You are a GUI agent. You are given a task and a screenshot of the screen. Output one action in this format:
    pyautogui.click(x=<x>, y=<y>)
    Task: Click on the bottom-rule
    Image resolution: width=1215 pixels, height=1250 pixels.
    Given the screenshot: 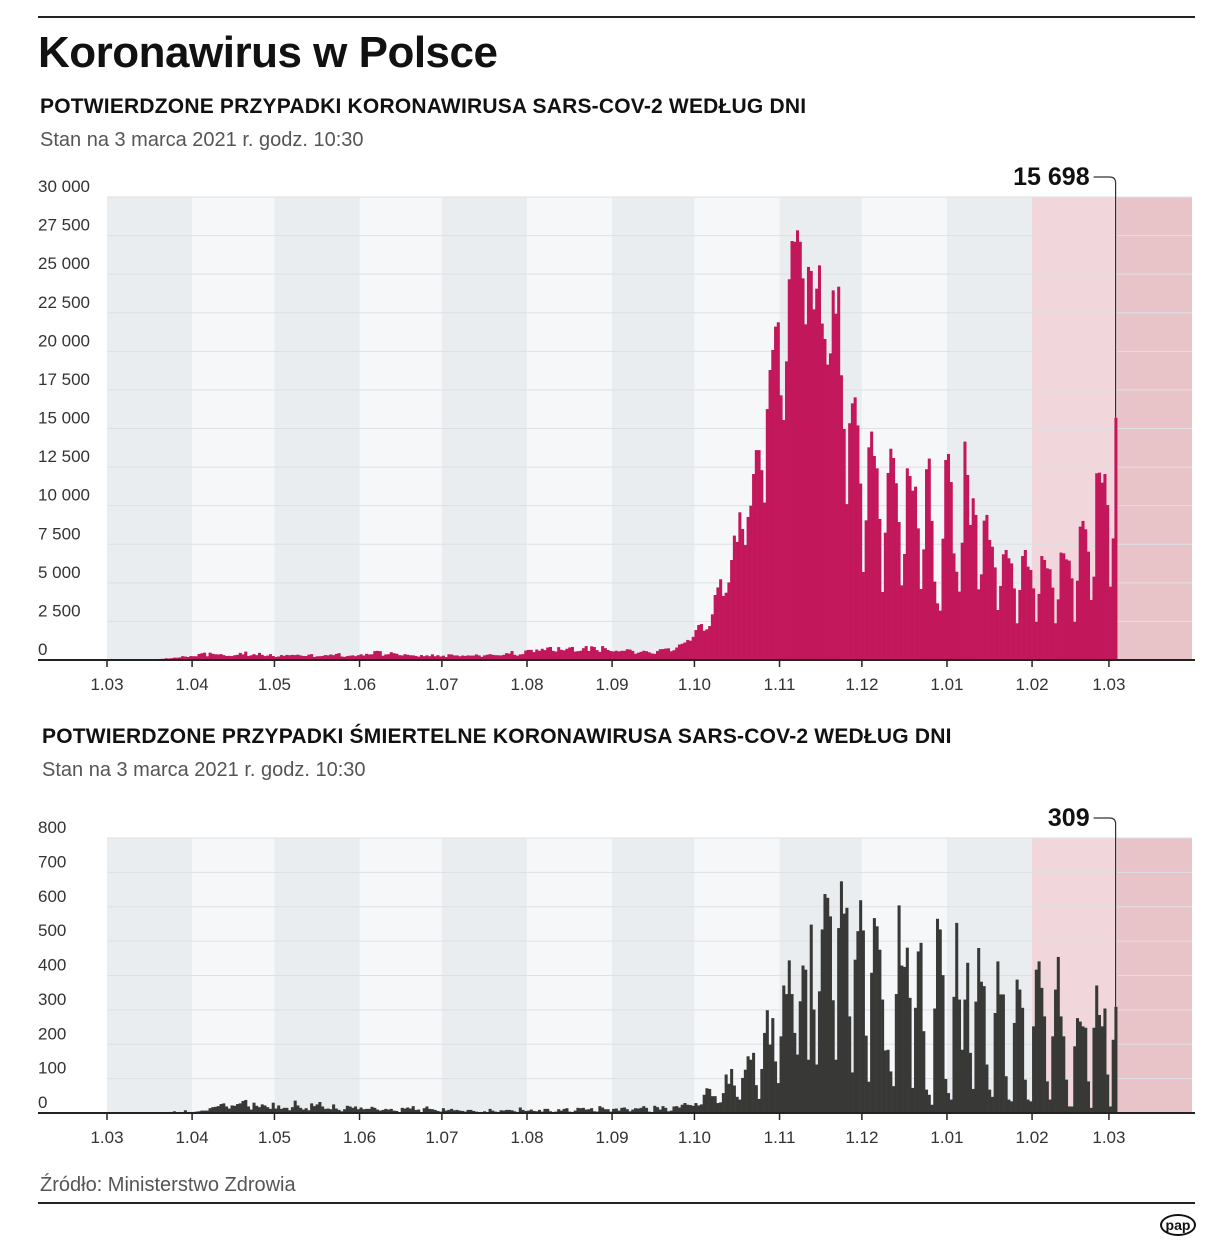 What is the action you would take?
    pyautogui.click(x=616, y=1203)
    